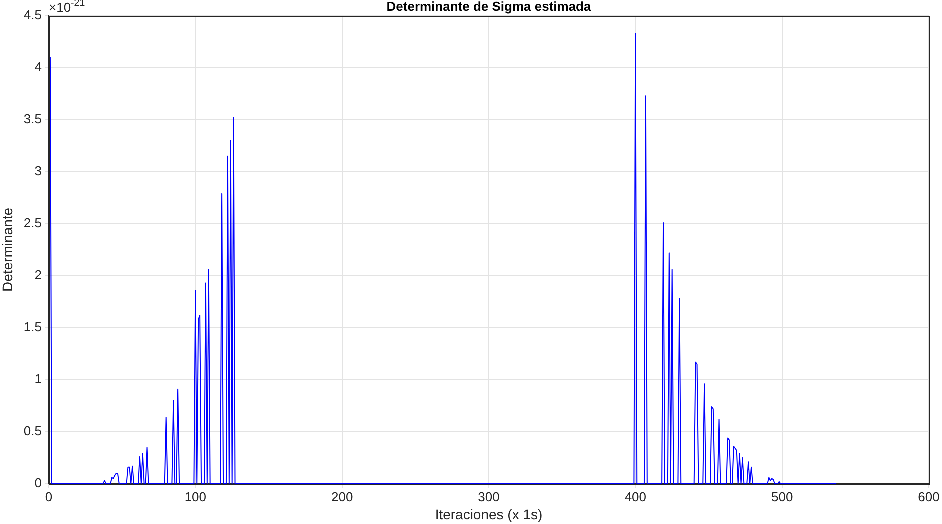 This screenshot has height=524, width=942. Describe the element at coordinates (38, 275) in the screenshot. I see `y-tick-label: 2` at that location.